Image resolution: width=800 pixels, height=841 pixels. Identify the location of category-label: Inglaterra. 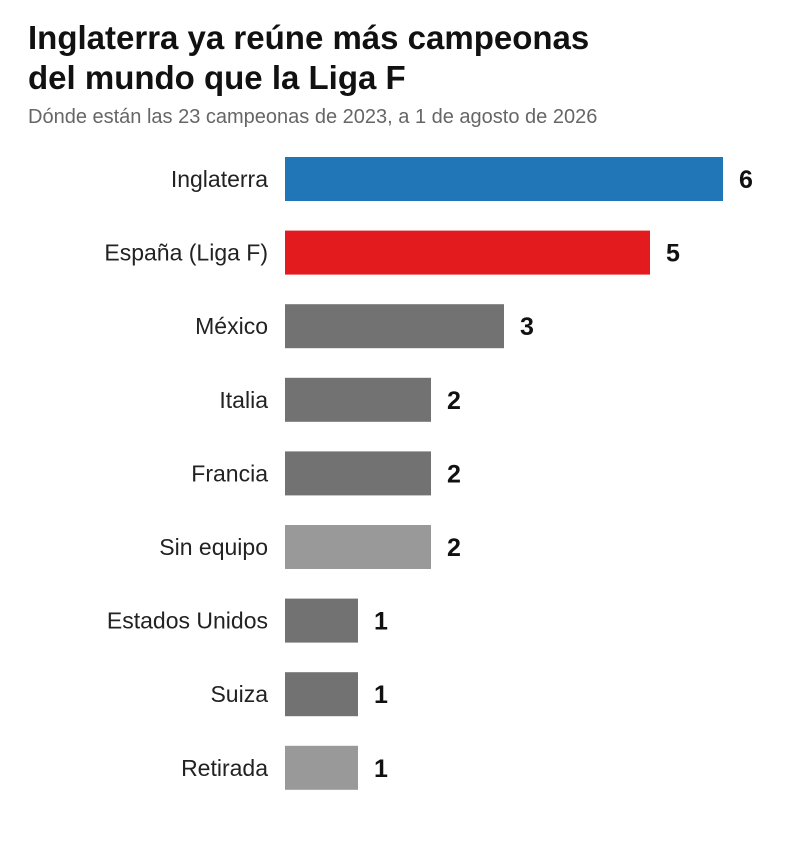
(219, 179).